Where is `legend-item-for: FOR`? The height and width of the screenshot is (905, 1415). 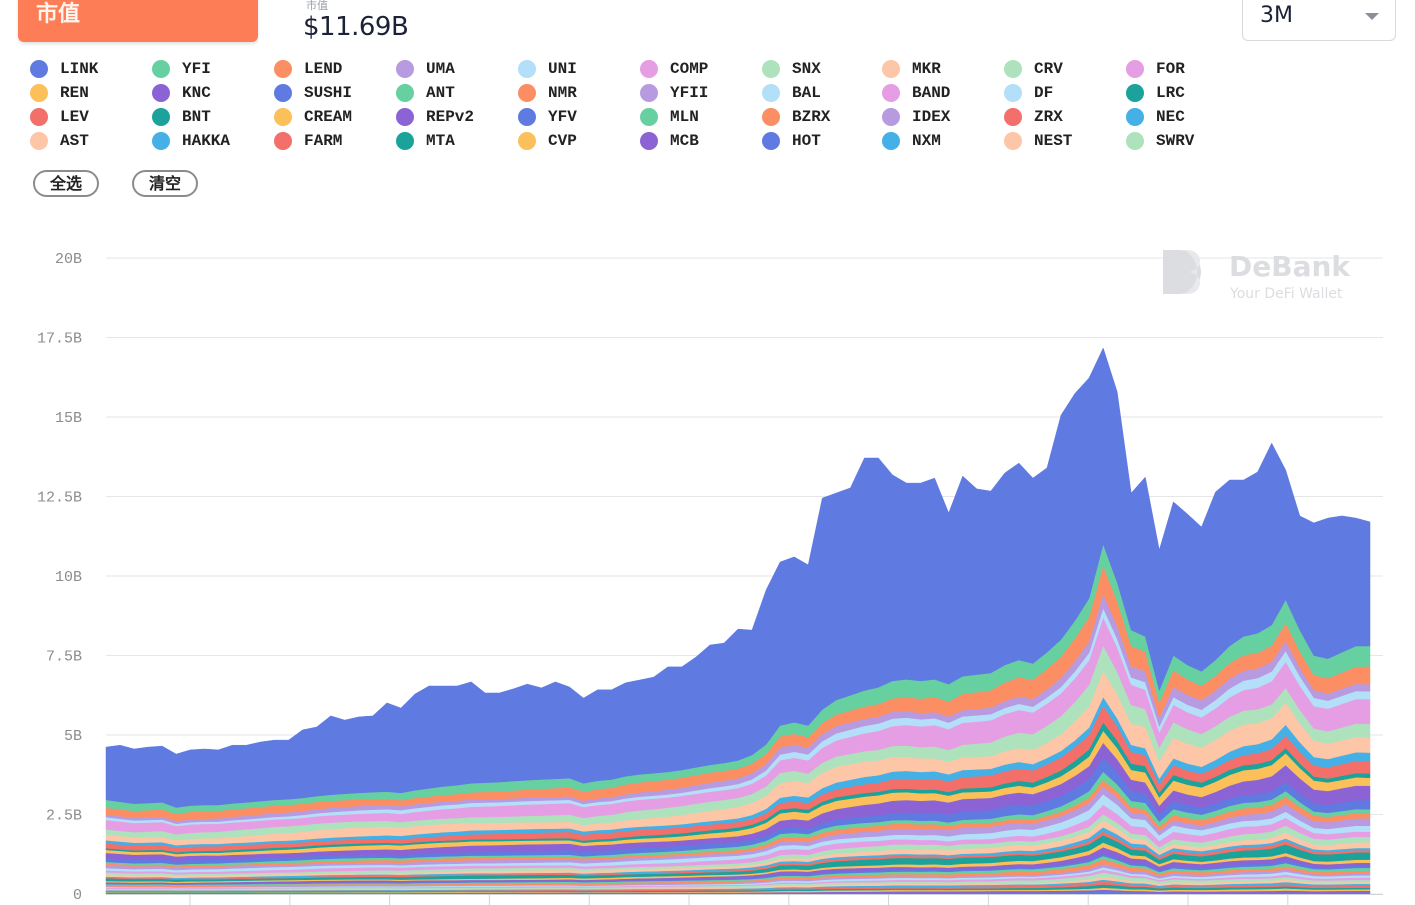 legend-item-for: FOR is located at coordinates (1155, 69).